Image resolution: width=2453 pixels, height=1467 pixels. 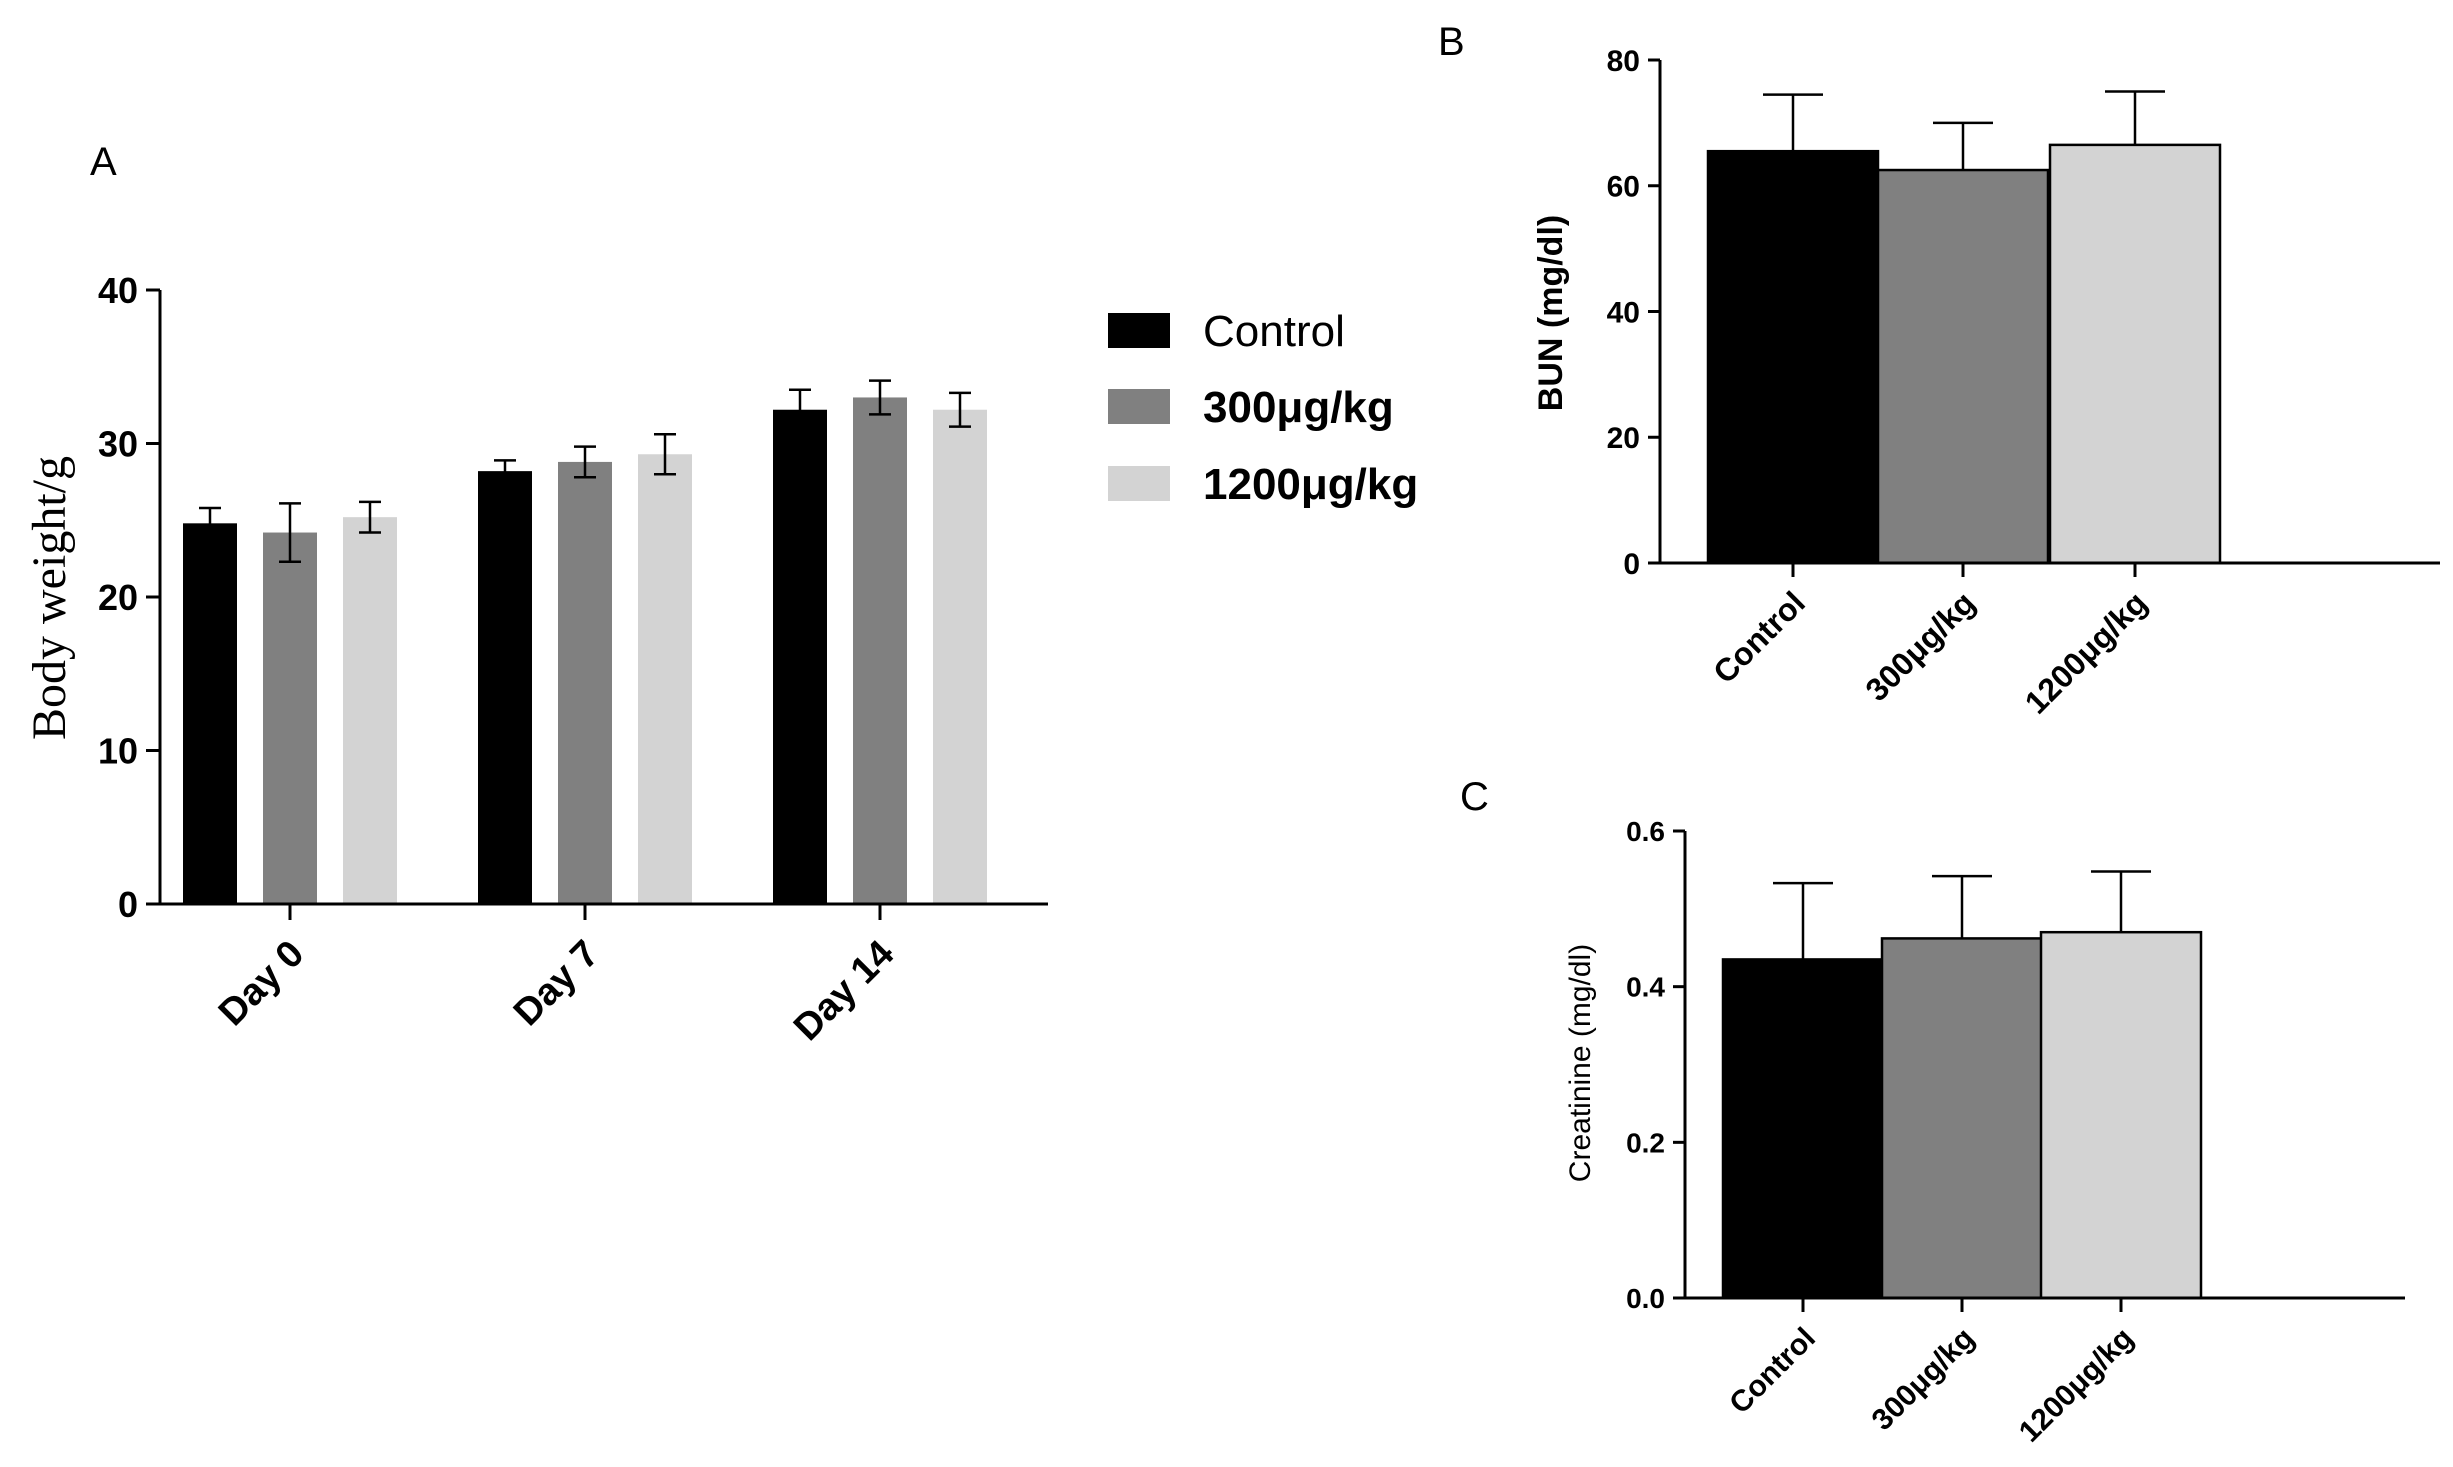 I want to click on panel-a-legend: Control 300μg/kg 1200μg/kg, so click(x=1263, y=408).